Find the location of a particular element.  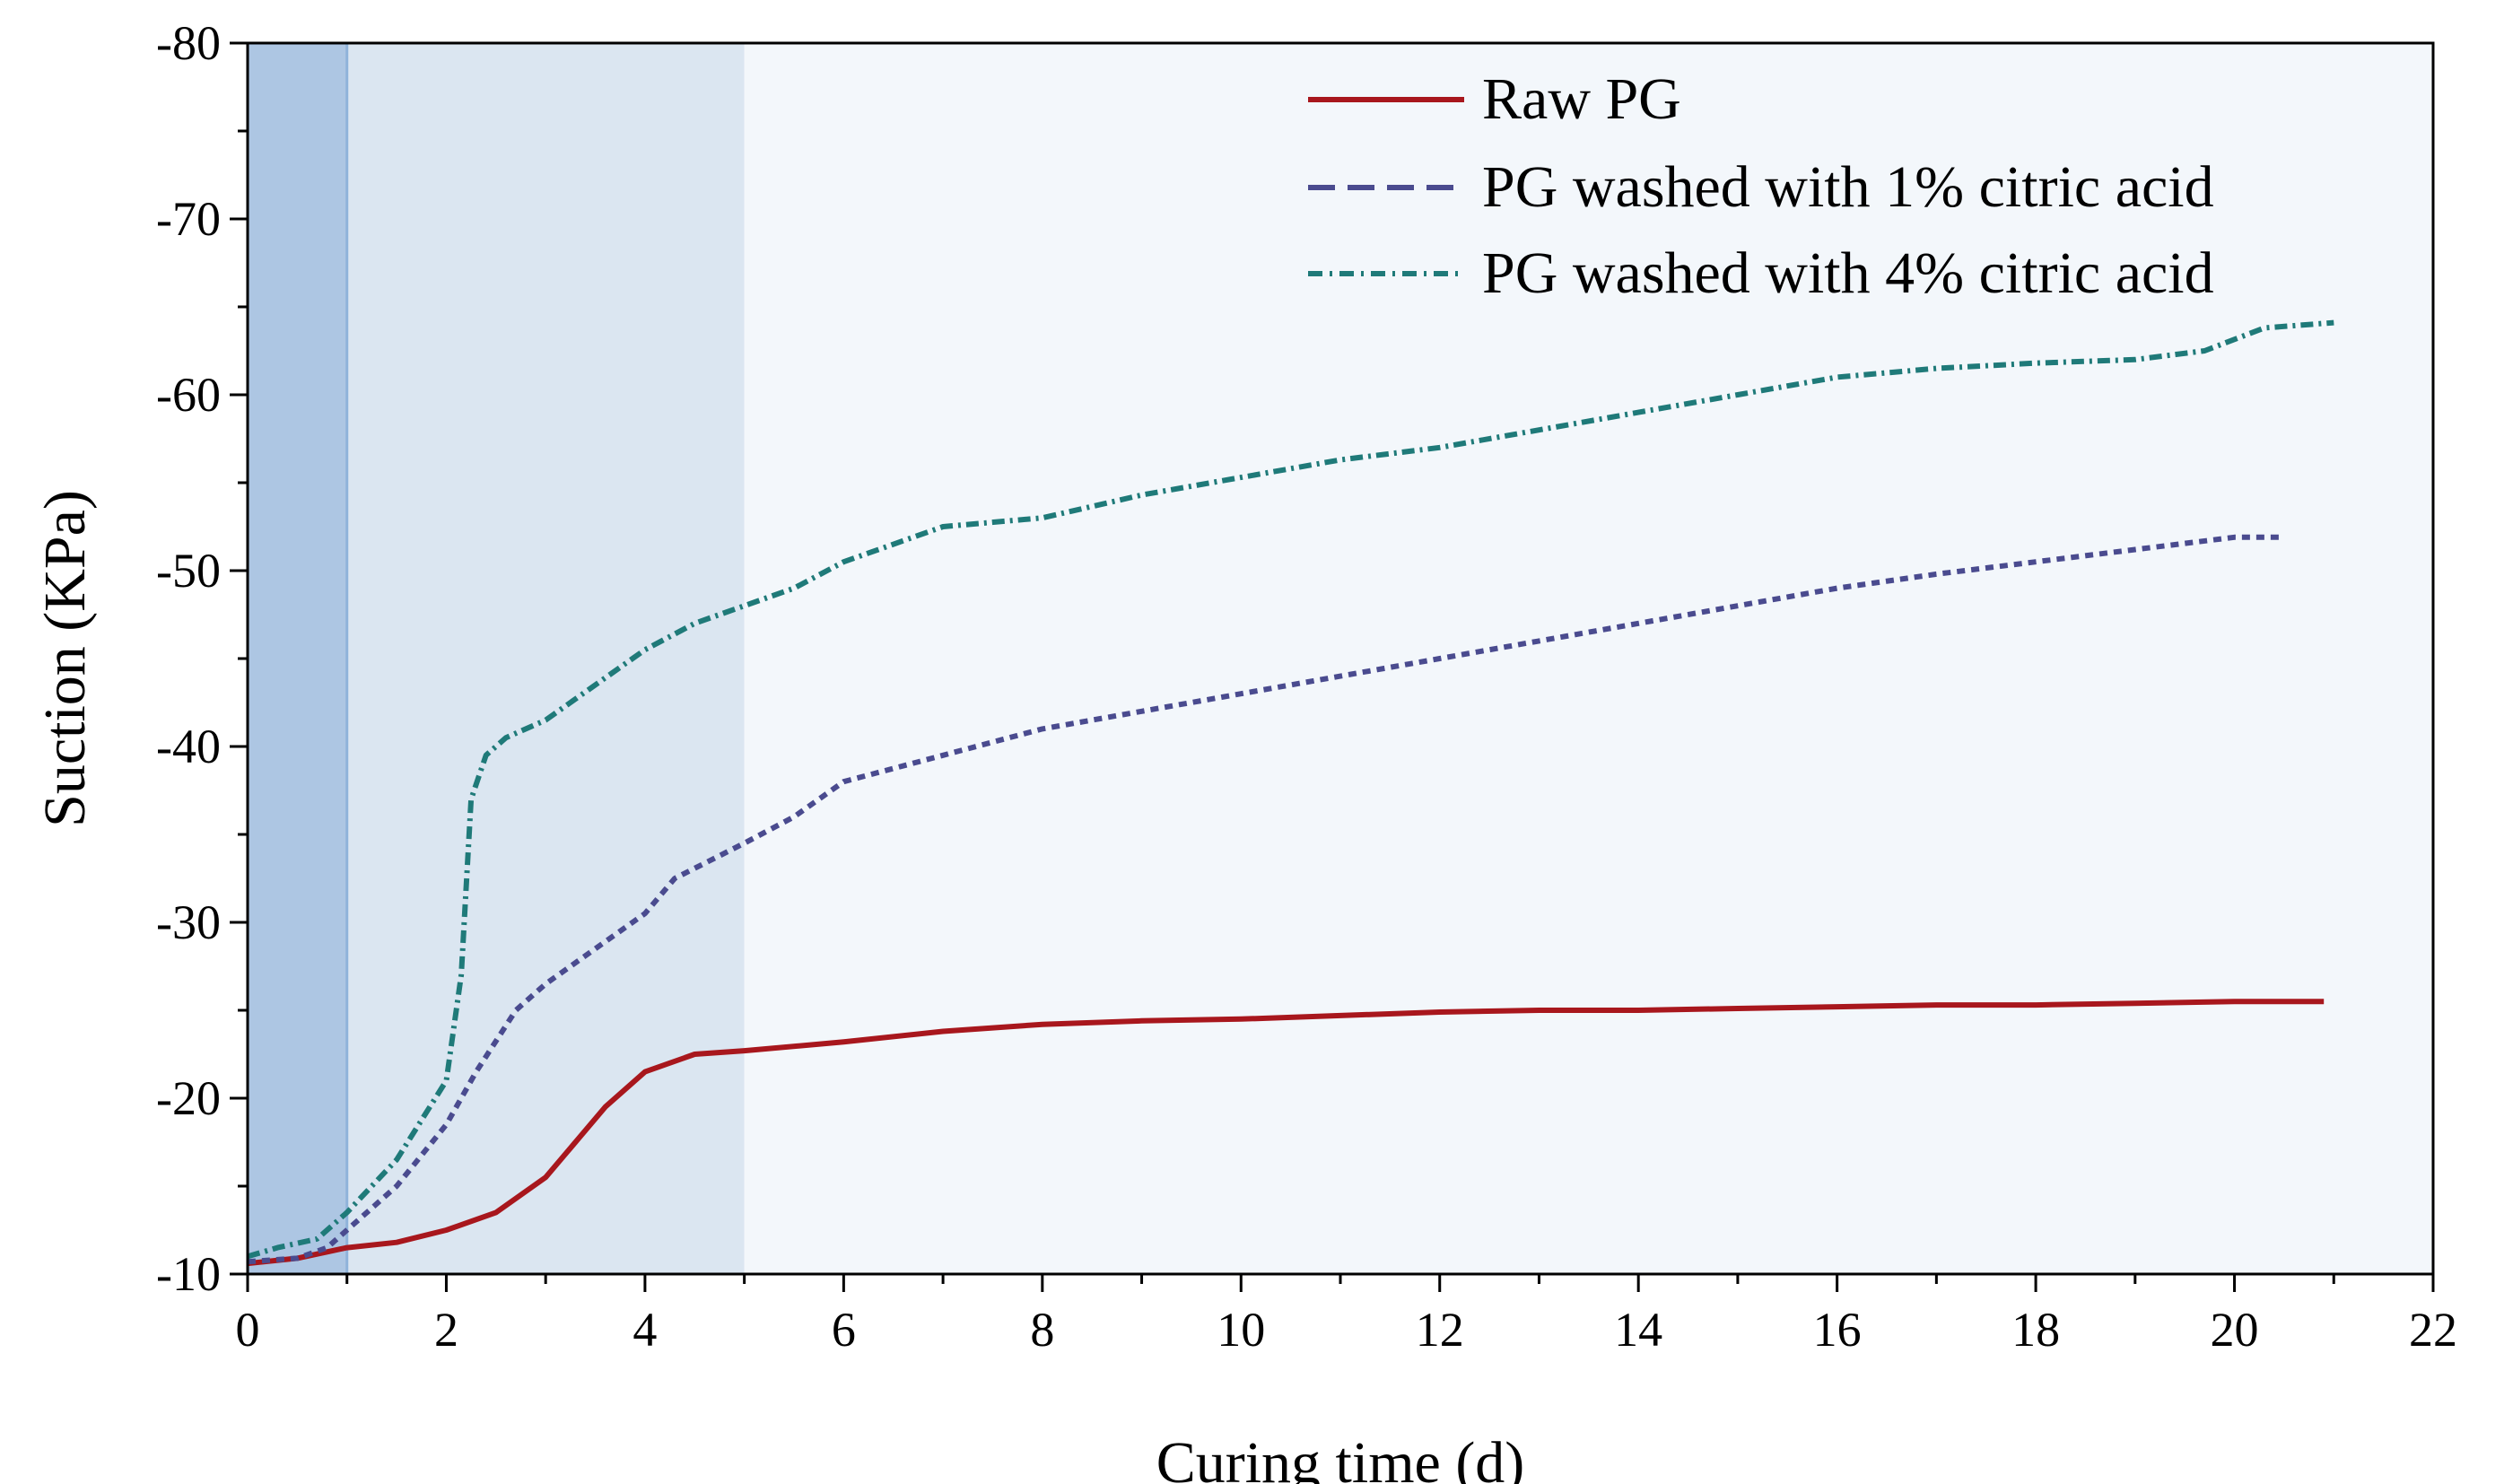

legend-label-raw-pg: Raw PG is located at coordinates (1581, 99).